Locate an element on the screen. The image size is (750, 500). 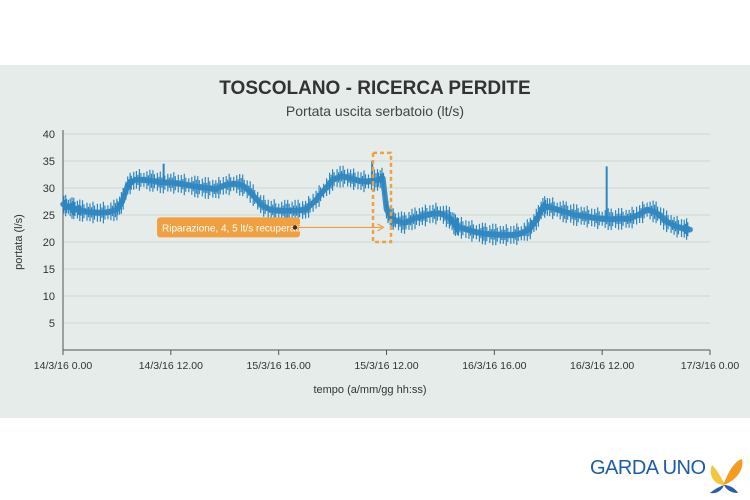
logo-text-garda: GARDA is located at coordinates (624, 468).